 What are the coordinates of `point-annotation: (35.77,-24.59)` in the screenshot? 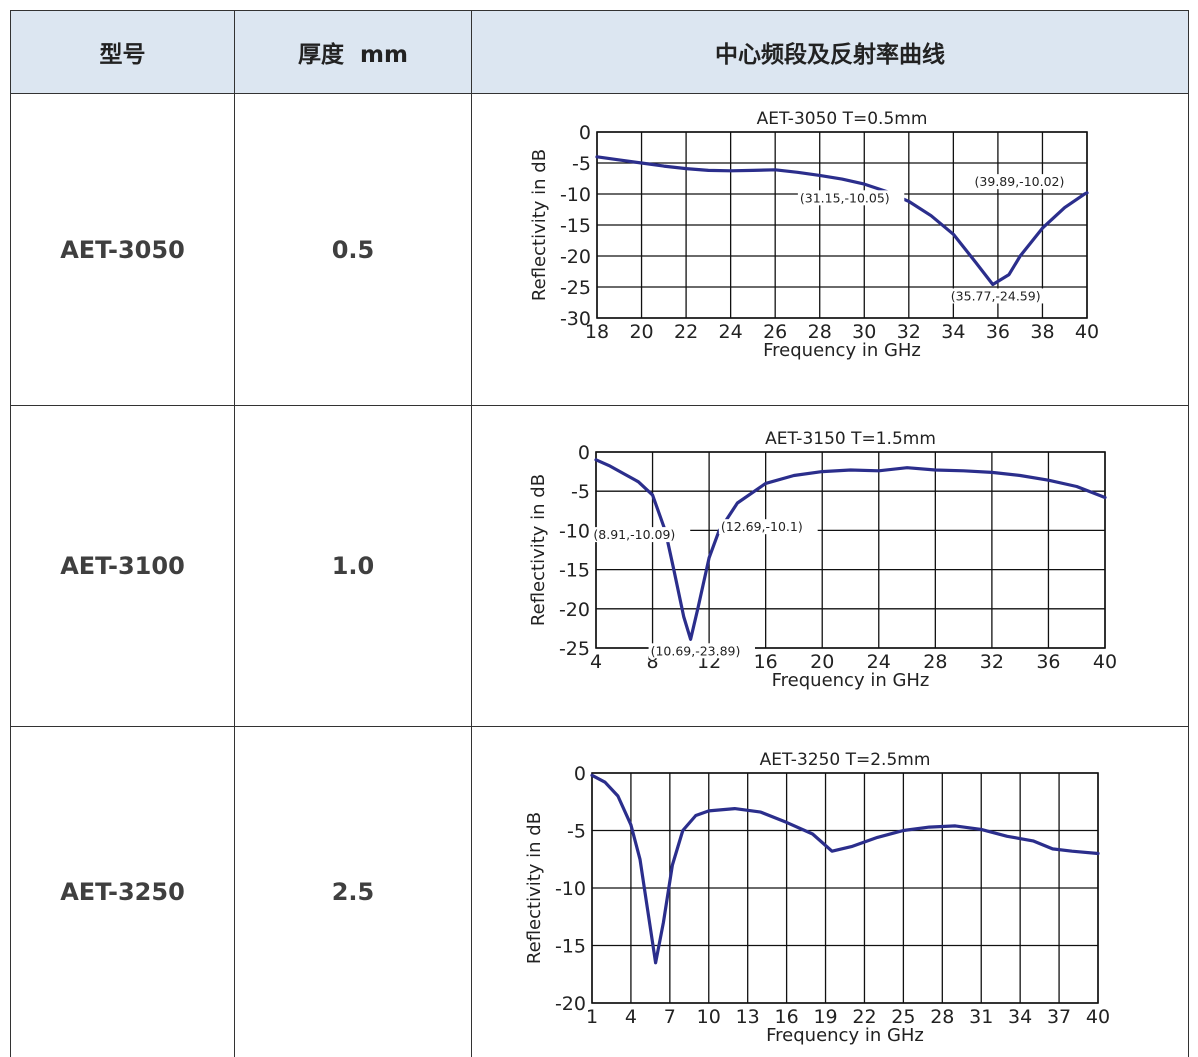 It's located at (996, 295).